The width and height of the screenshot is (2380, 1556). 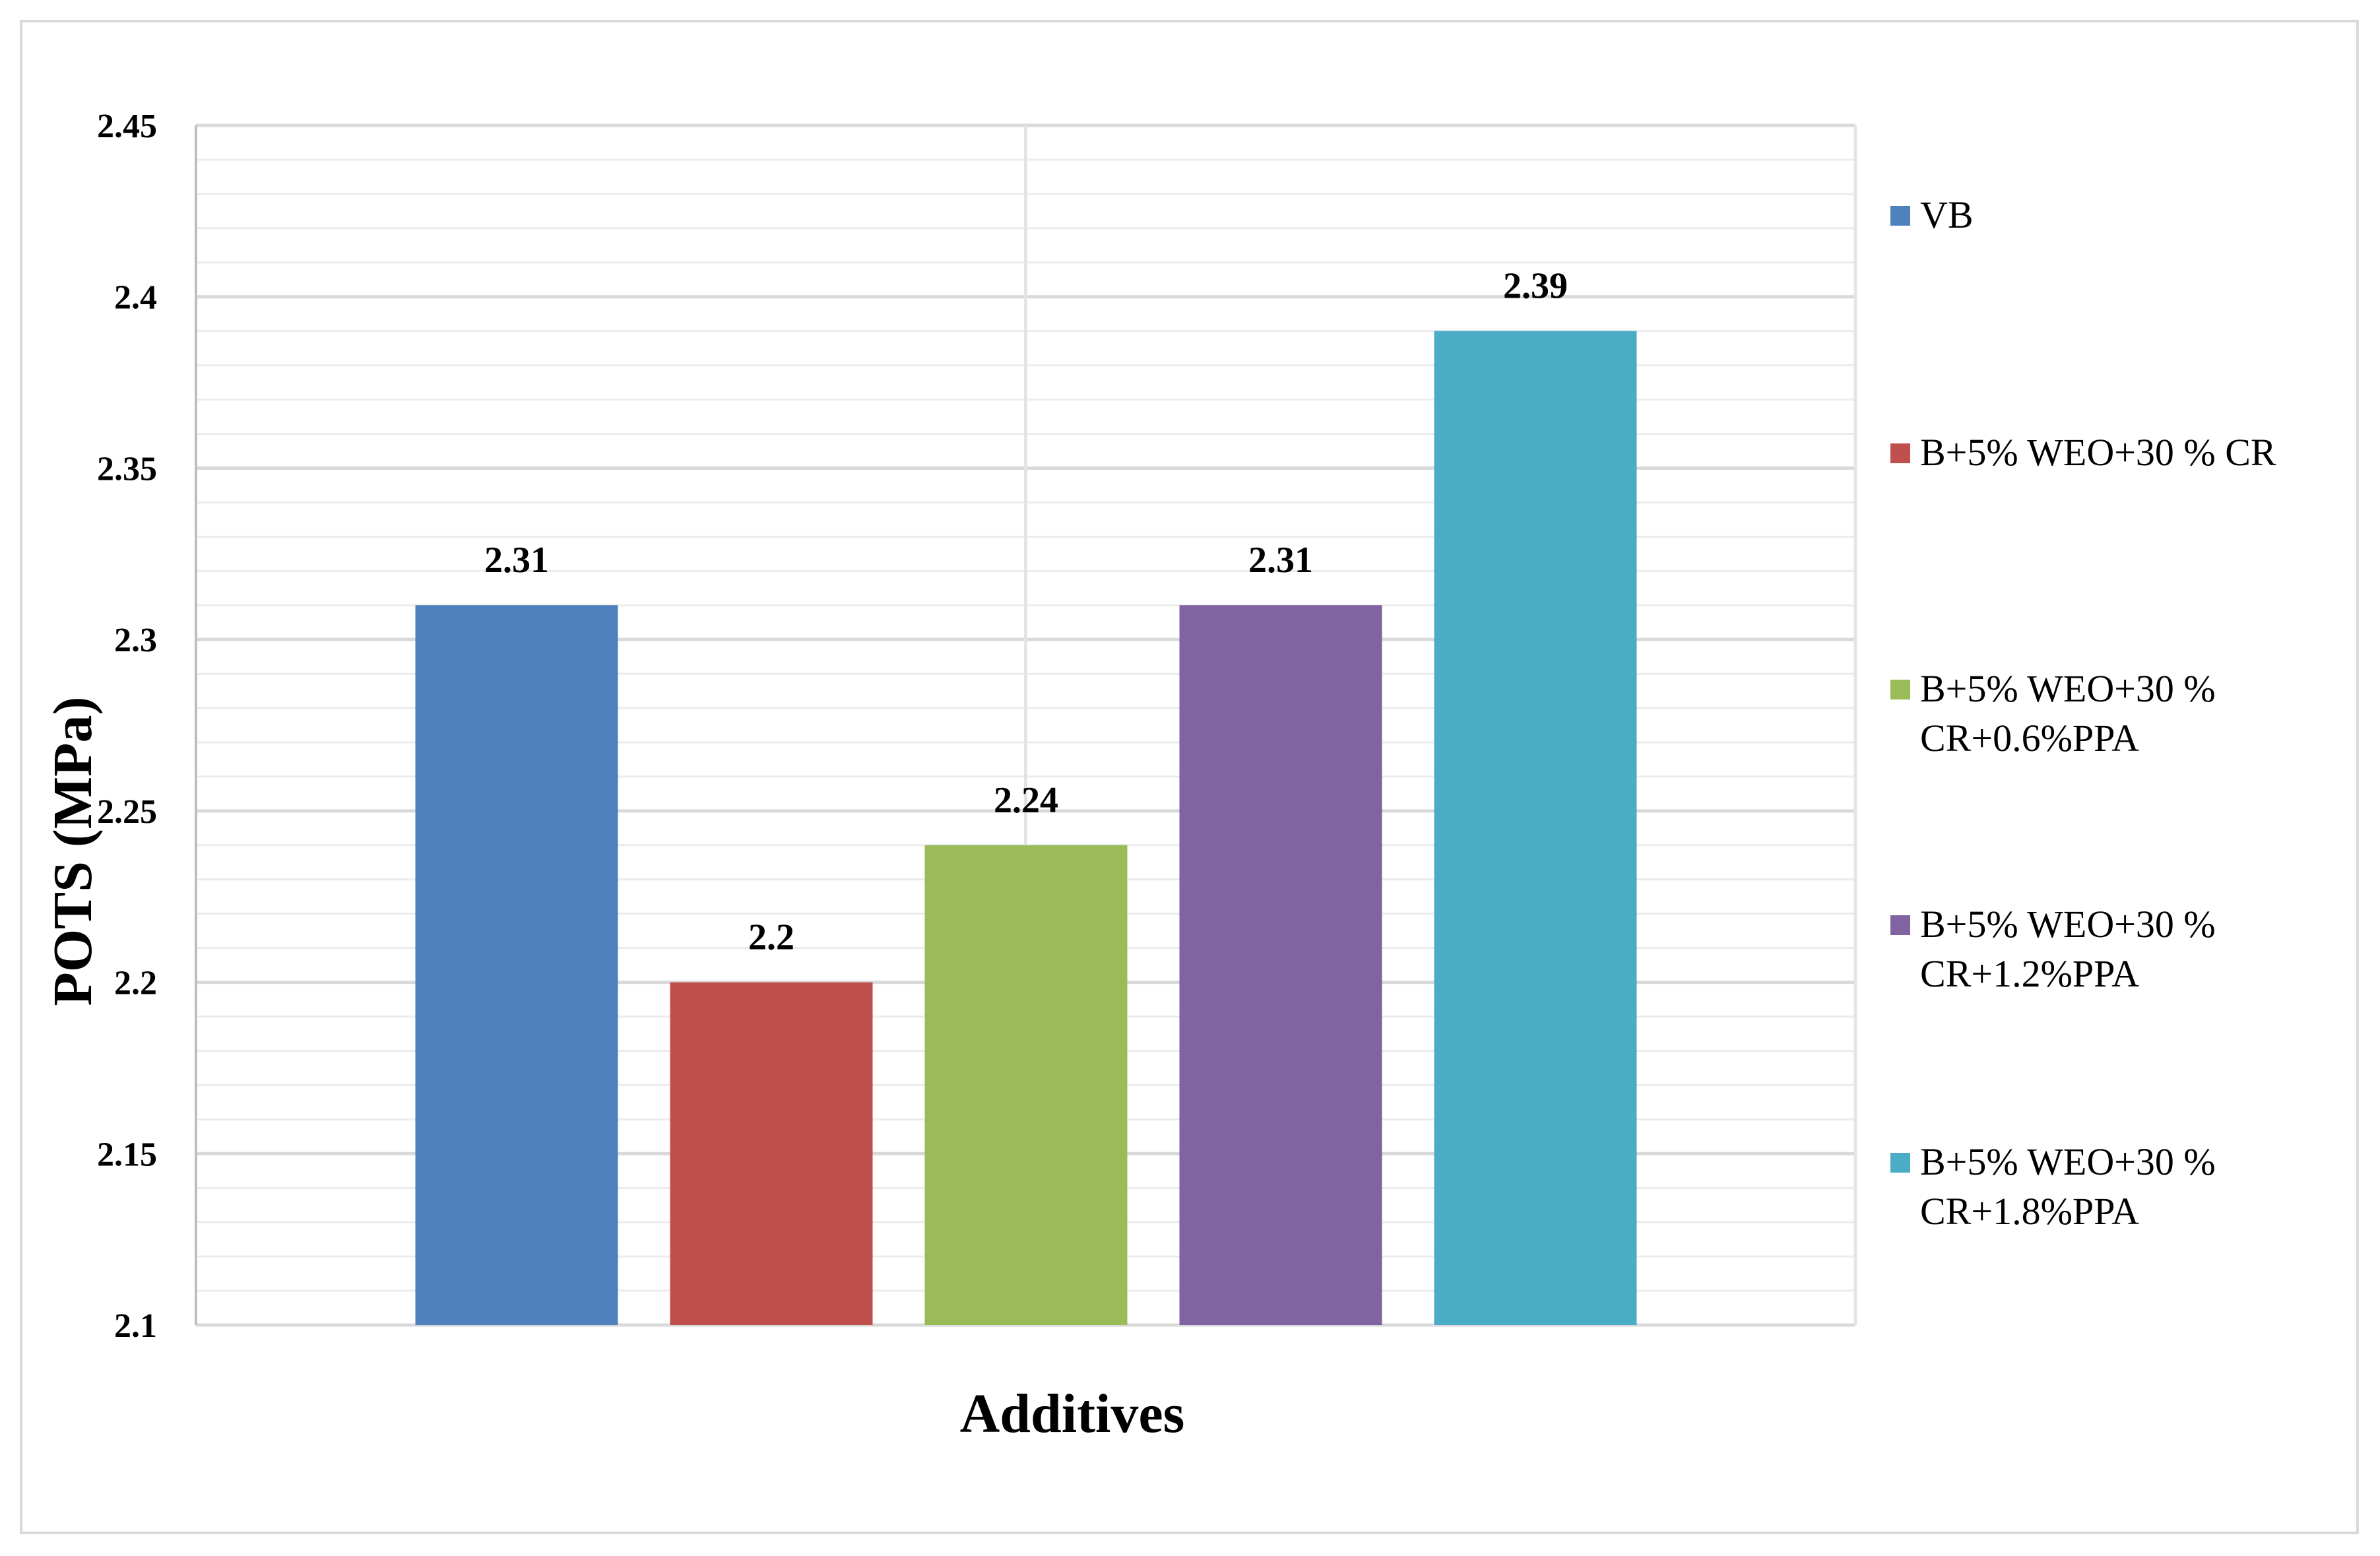 I want to click on y-tick-label: 2.4, so click(x=135, y=298).